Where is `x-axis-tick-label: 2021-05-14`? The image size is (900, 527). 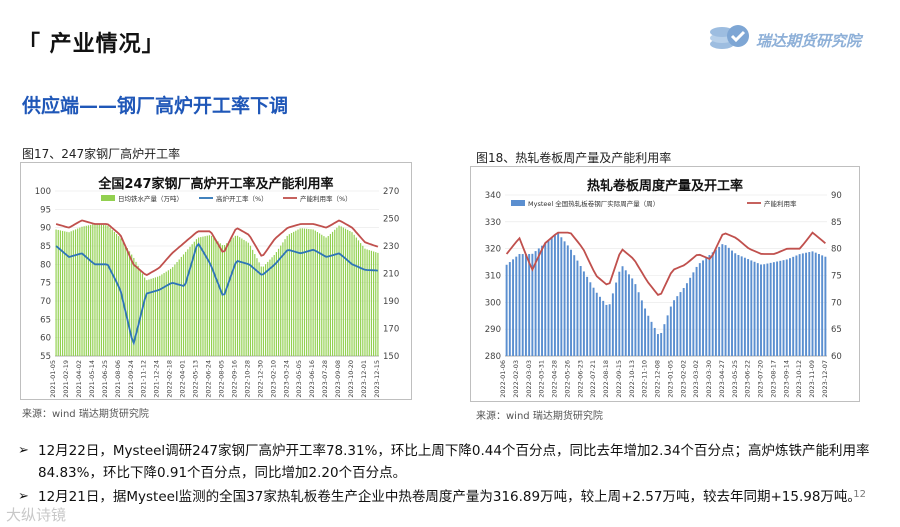 x-axis-tick-label: 2021-05-14 is located at coordinates (92, 379).